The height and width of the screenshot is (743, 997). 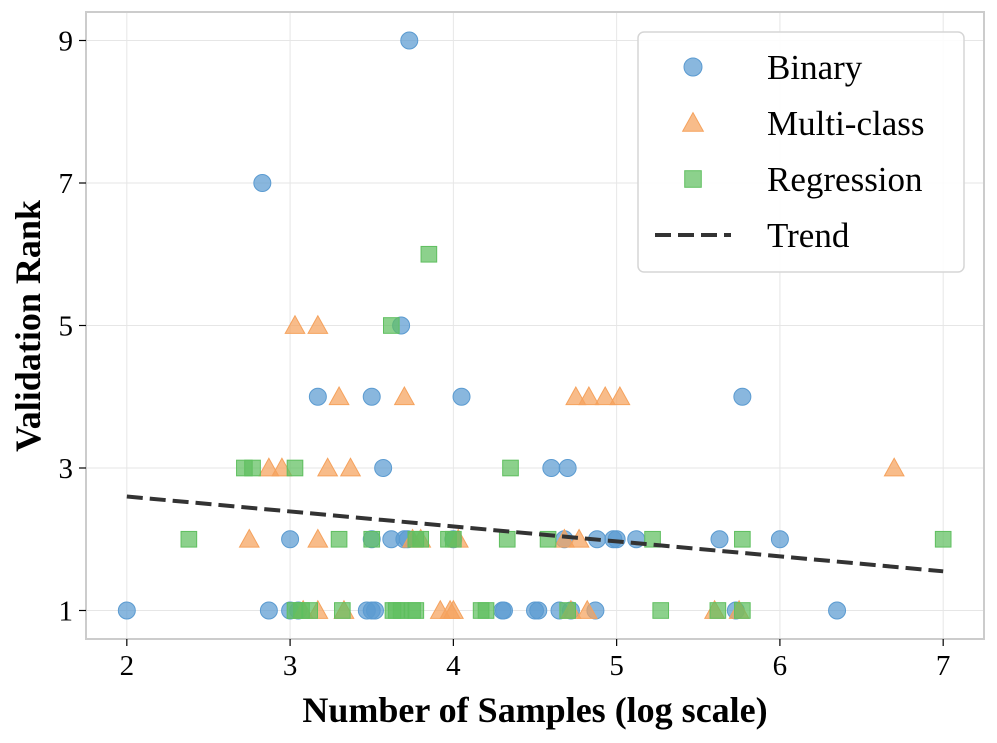 What do you see at coordinates (943, 666) in the screenshot?
I see `x-tick-label: 7` at bounding box center [943, 666].